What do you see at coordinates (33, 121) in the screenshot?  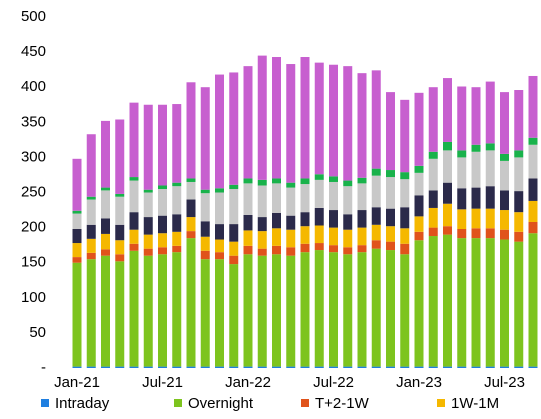 I see `y-tick-label: 350` at bounding box center [33, 121].